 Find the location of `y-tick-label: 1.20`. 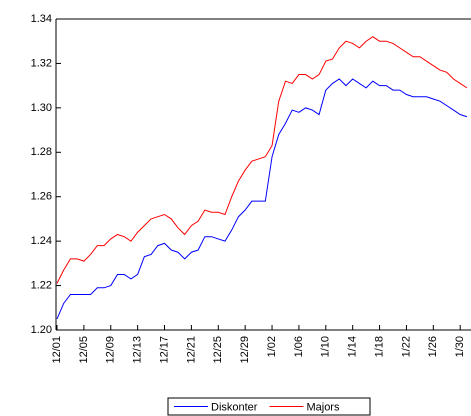

y-tick-label: 1.20 is located at coordinates (41, 330).